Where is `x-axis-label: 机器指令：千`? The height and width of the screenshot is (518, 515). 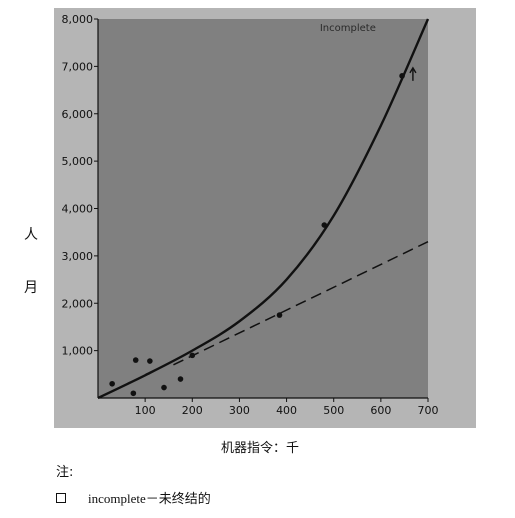 x-axis-label: 机器指令：千 is located at coordinates (259, 448).